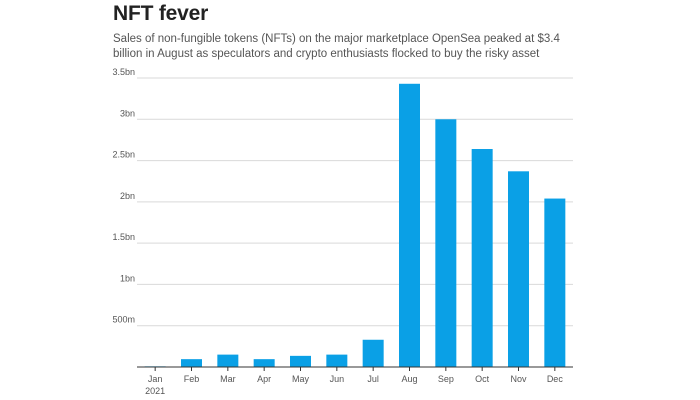  I want to click on y-tick-label: 1bn, so click(127, 278).